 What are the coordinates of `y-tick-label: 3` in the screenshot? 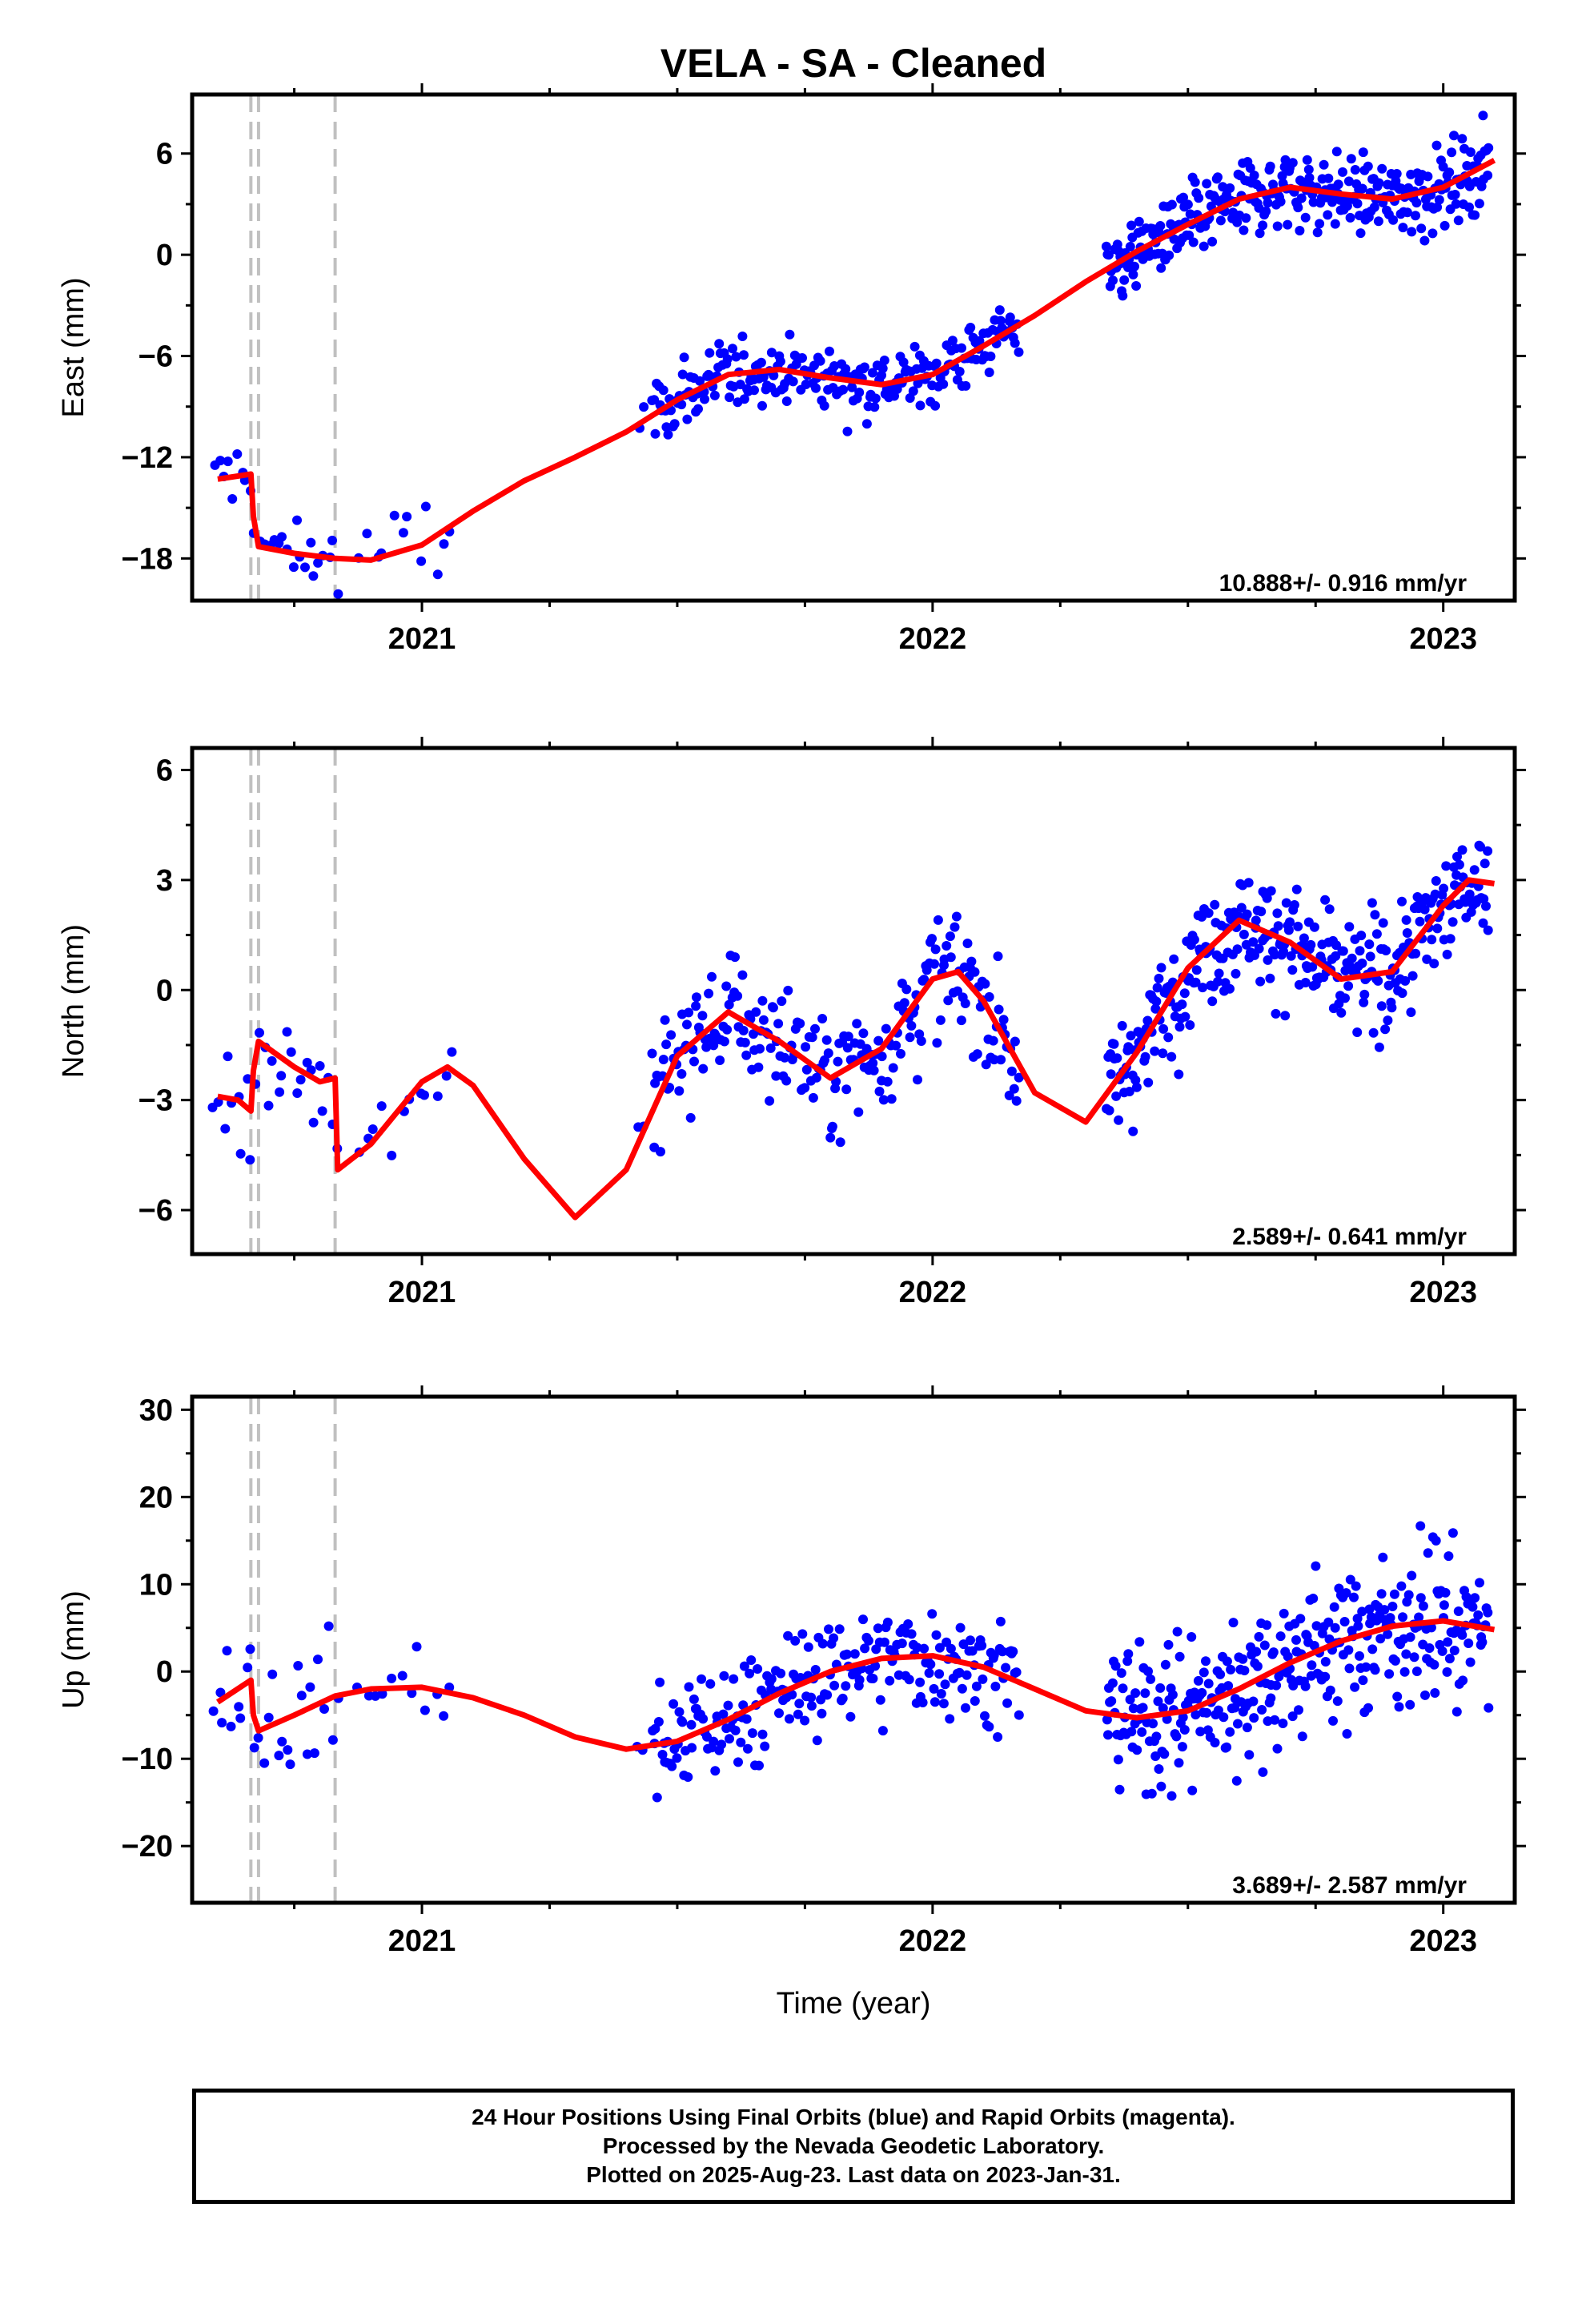 It's located at (164, 881).